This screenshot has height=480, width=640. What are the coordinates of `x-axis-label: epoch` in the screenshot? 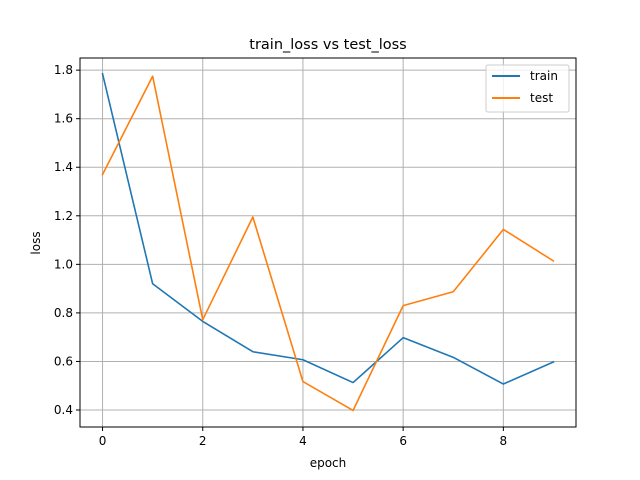 It's located at (328, 463).